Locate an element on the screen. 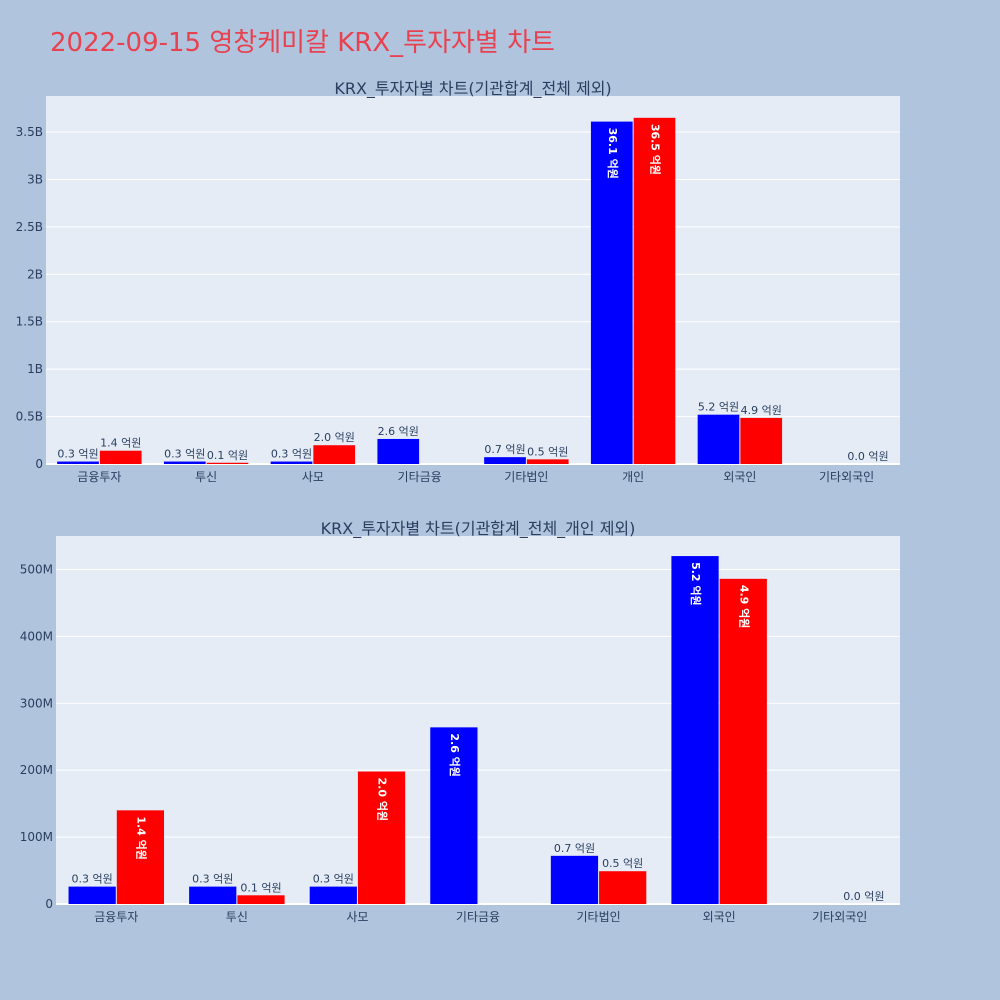 This screenshot has width=1000, height=1000. y-tick-label: 3B is located at coordinates (35, 179).